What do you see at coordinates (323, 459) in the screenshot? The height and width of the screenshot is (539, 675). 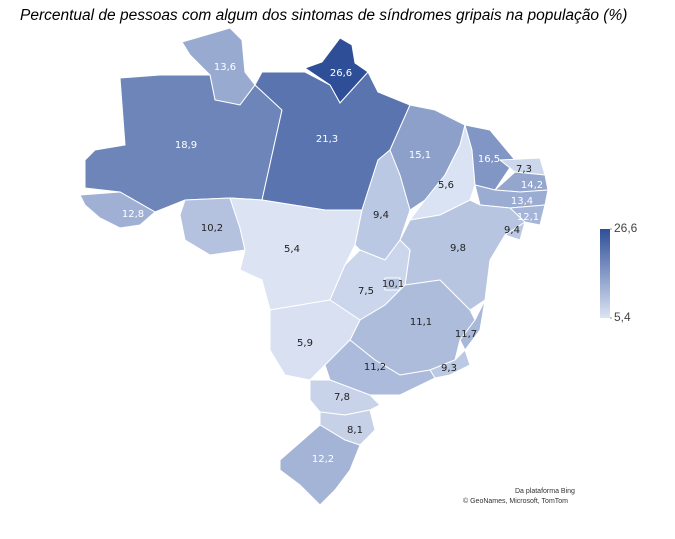 I see `value-label: 12,2` at bounding box center [323, 459].